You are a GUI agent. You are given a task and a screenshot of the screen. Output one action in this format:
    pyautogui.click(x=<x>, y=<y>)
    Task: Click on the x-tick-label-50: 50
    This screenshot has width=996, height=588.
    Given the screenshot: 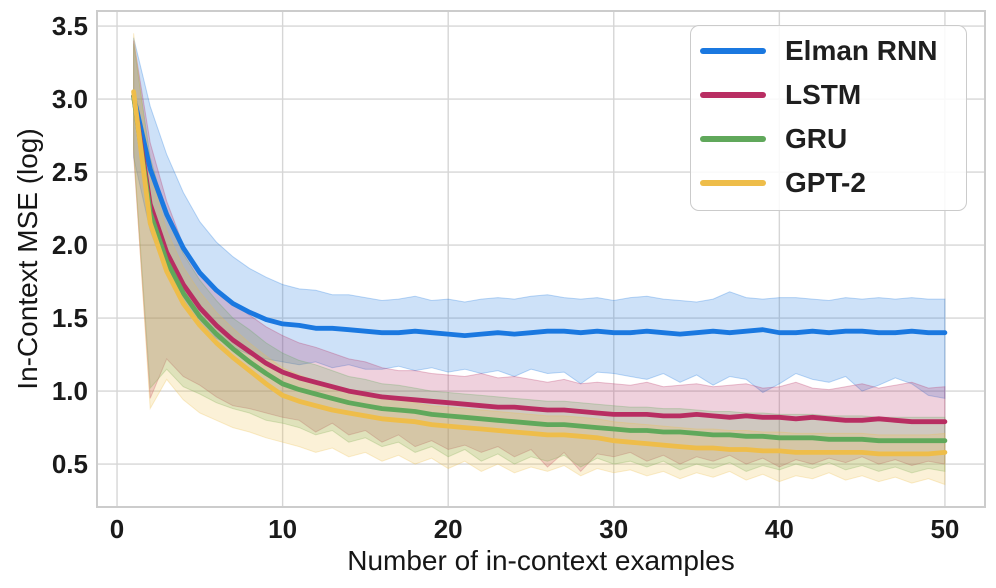 What is the action you would take?
    pyautogui.click(x=944, y=529)
    